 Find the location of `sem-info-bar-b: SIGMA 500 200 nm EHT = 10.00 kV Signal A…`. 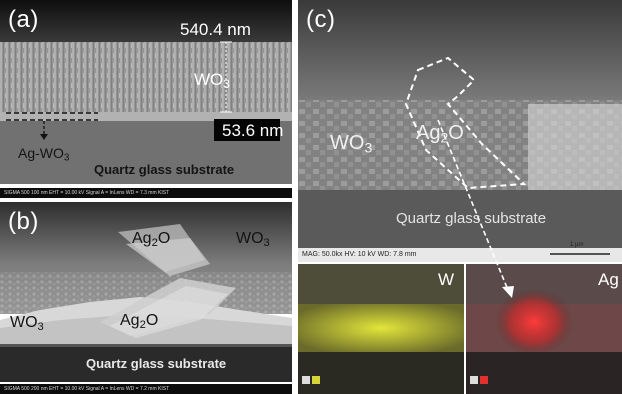

sem-info-bar-b: SIGMA 500 200 nm EHT = 10.00 kV Signal A… is located at coordinates (146, 389).